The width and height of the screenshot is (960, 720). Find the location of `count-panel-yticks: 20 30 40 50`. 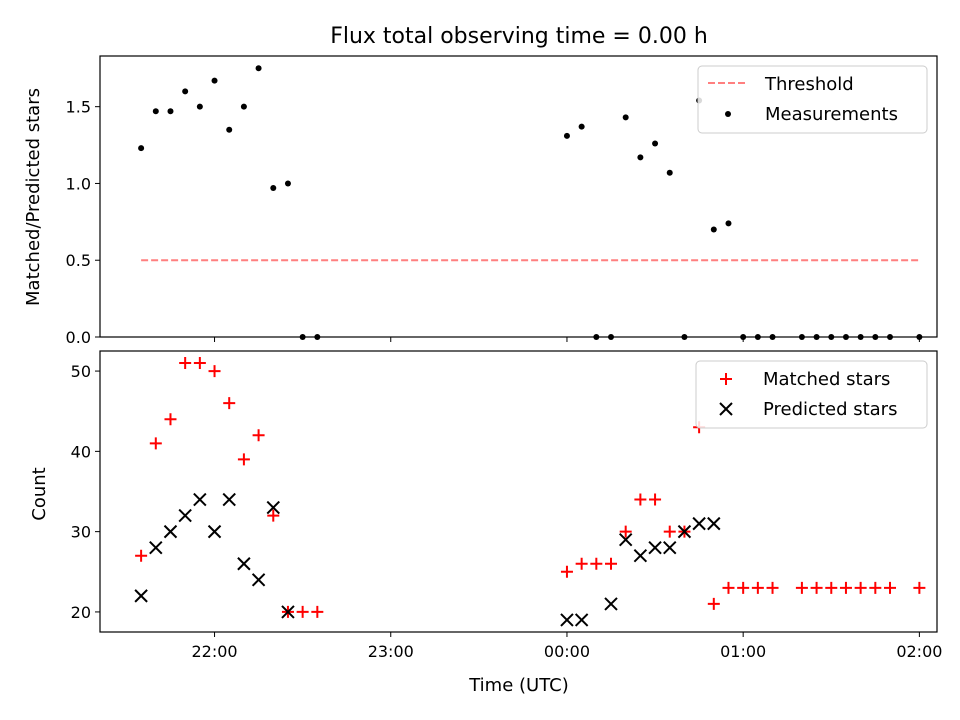

count-panel-yticks: 20 30 40 50 is located at coordinates (85, 492).